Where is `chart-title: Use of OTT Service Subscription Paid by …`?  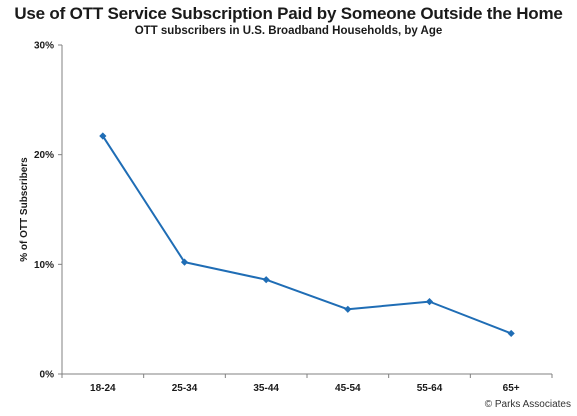 chart-title: Use of OTT Service Subscription Paid by … is located at coordinates (288, 13).